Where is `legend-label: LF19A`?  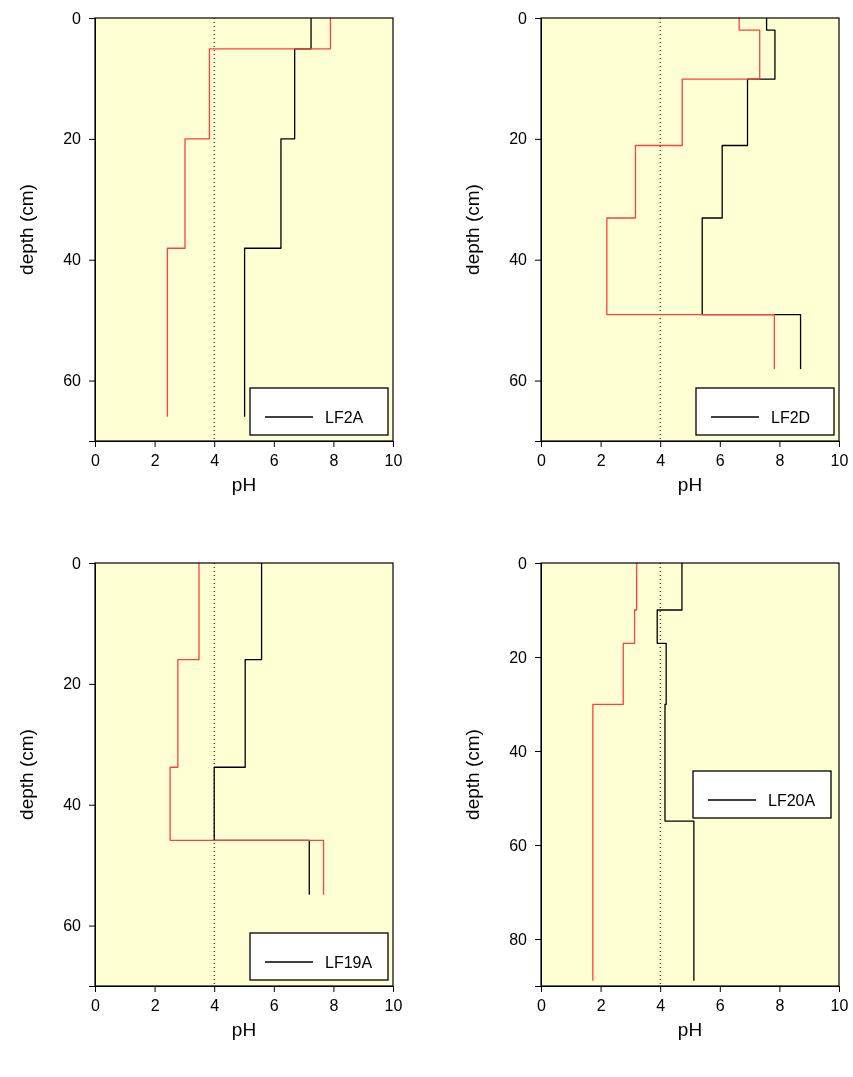
legend-label: LF19A is located at coordinates (349, 962).